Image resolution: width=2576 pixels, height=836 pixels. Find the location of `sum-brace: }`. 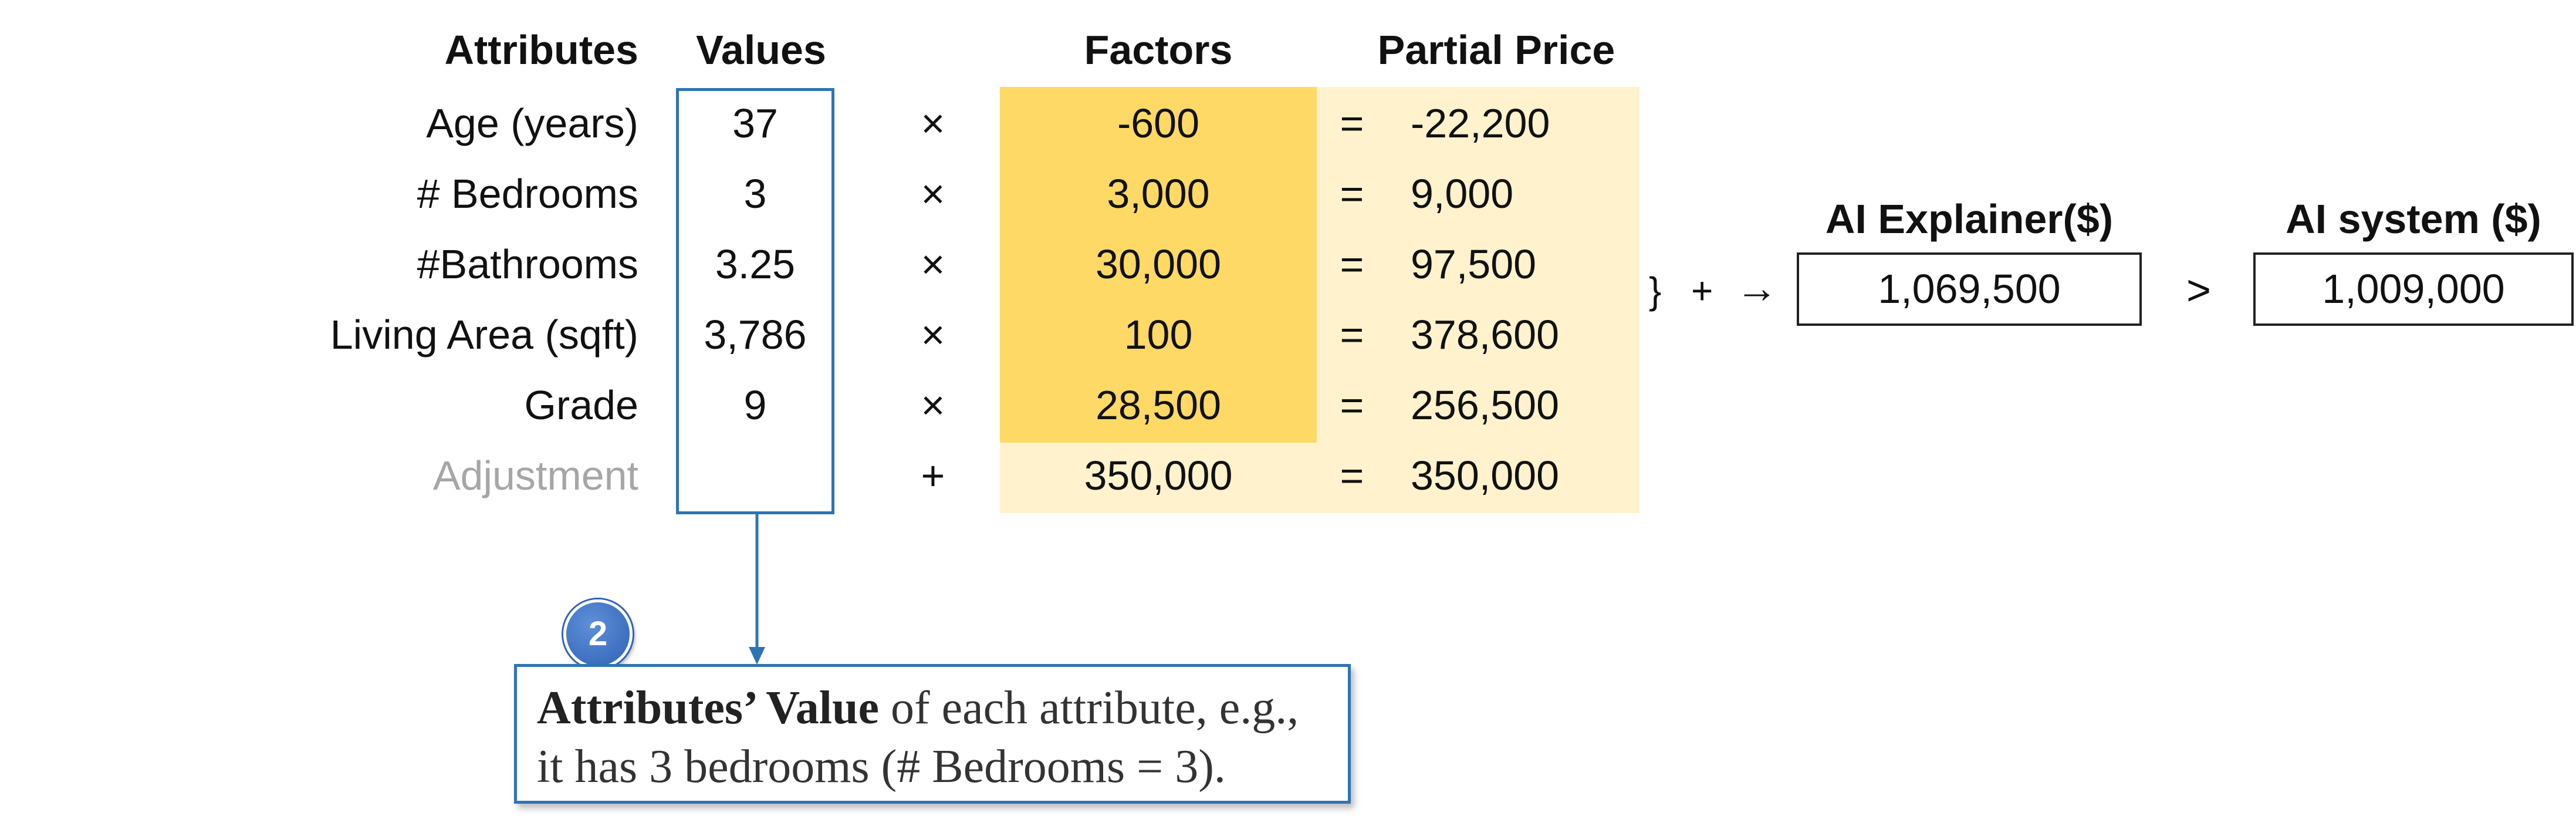

sum-brace: } is located at coordinates (1655, 291).